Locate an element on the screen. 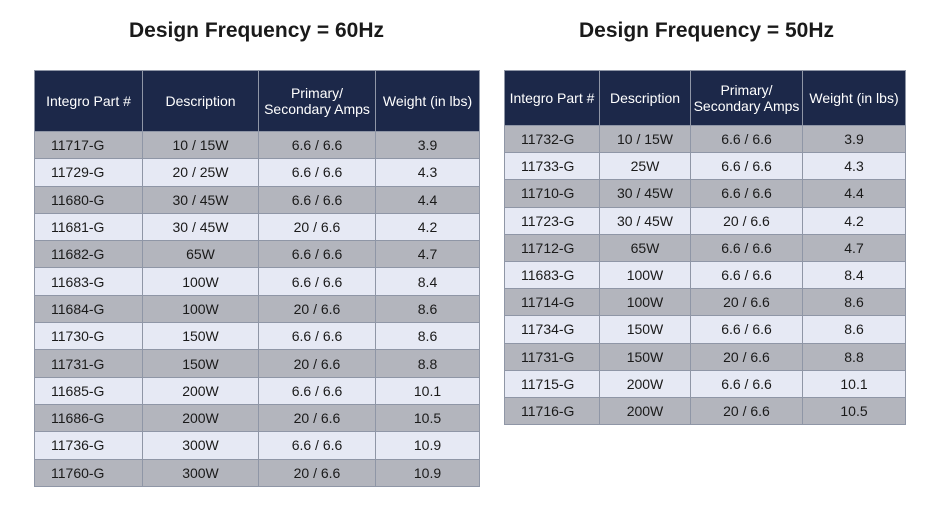  table-row: 11734-G 150W 6.6 / 6.6 8.6 is located at coordinates (705, 329).